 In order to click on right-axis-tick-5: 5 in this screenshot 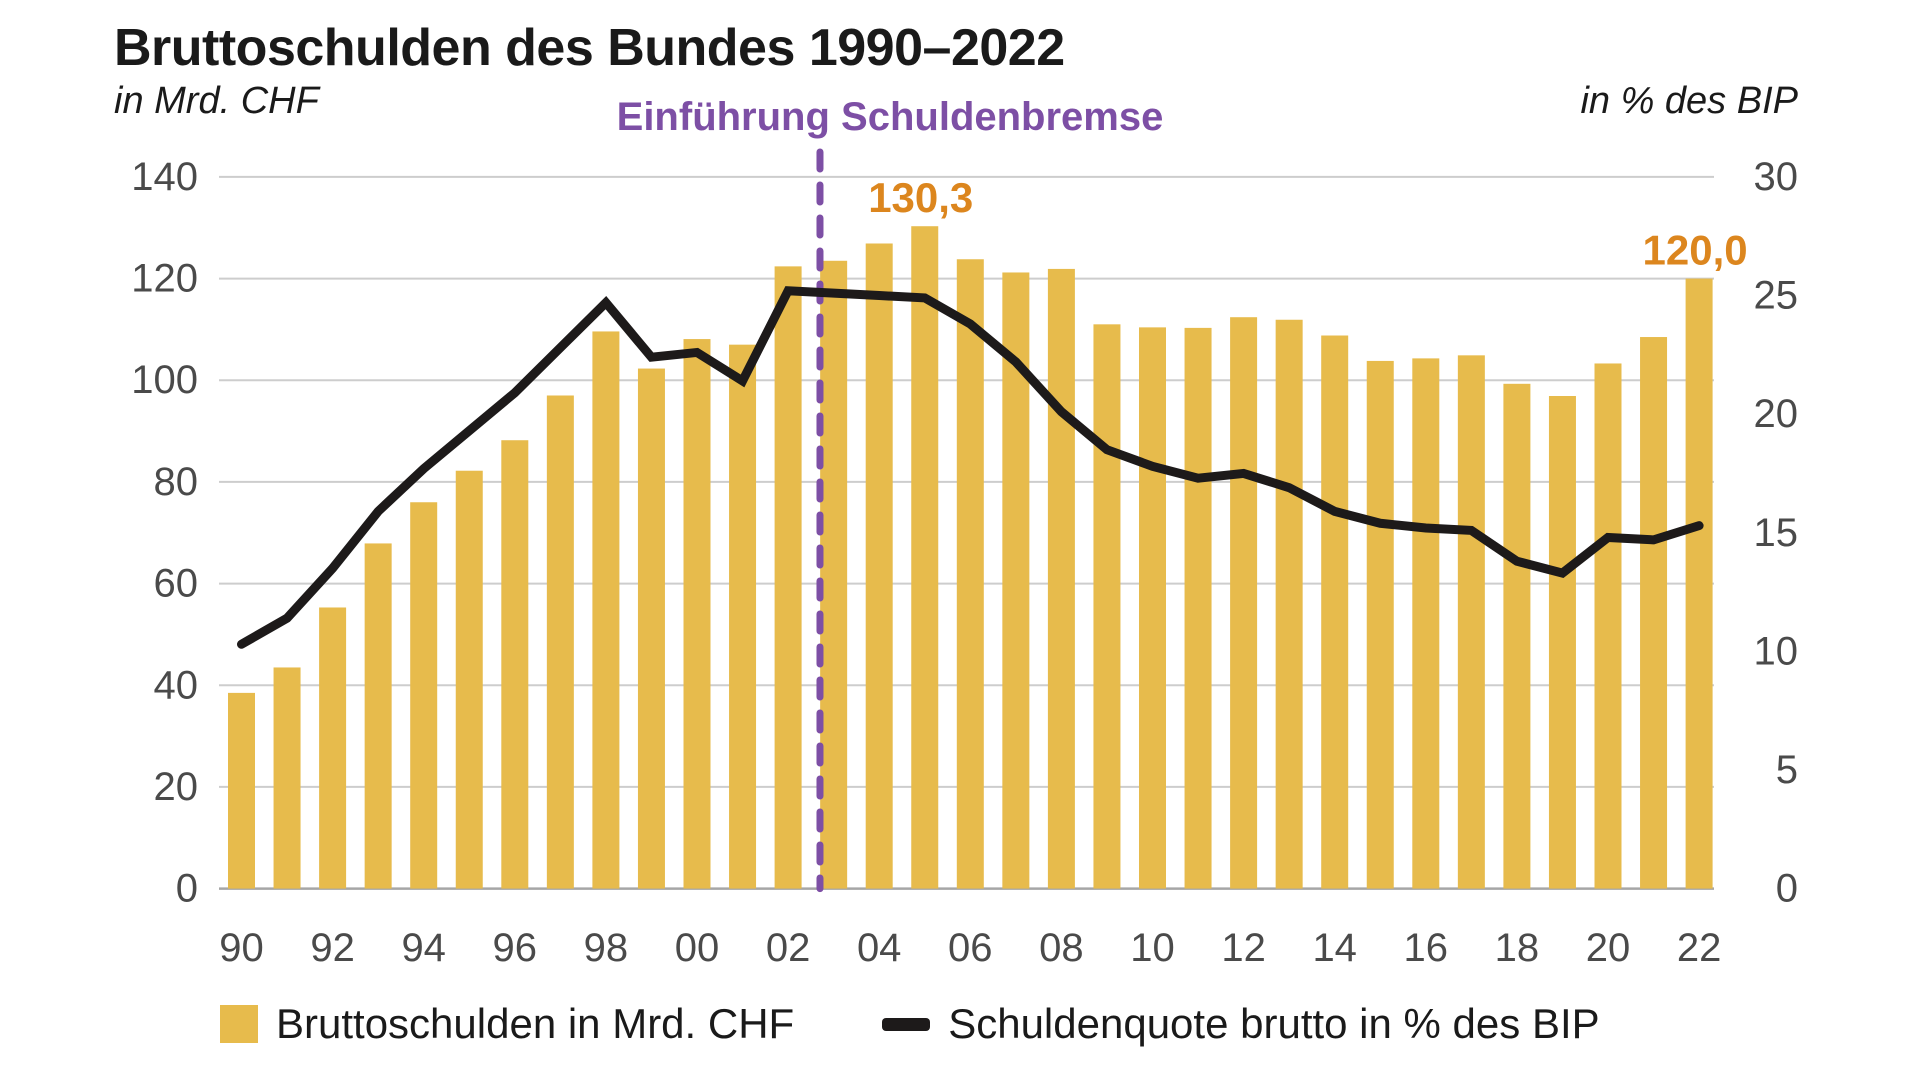, I will do `click(1787, 770)`.